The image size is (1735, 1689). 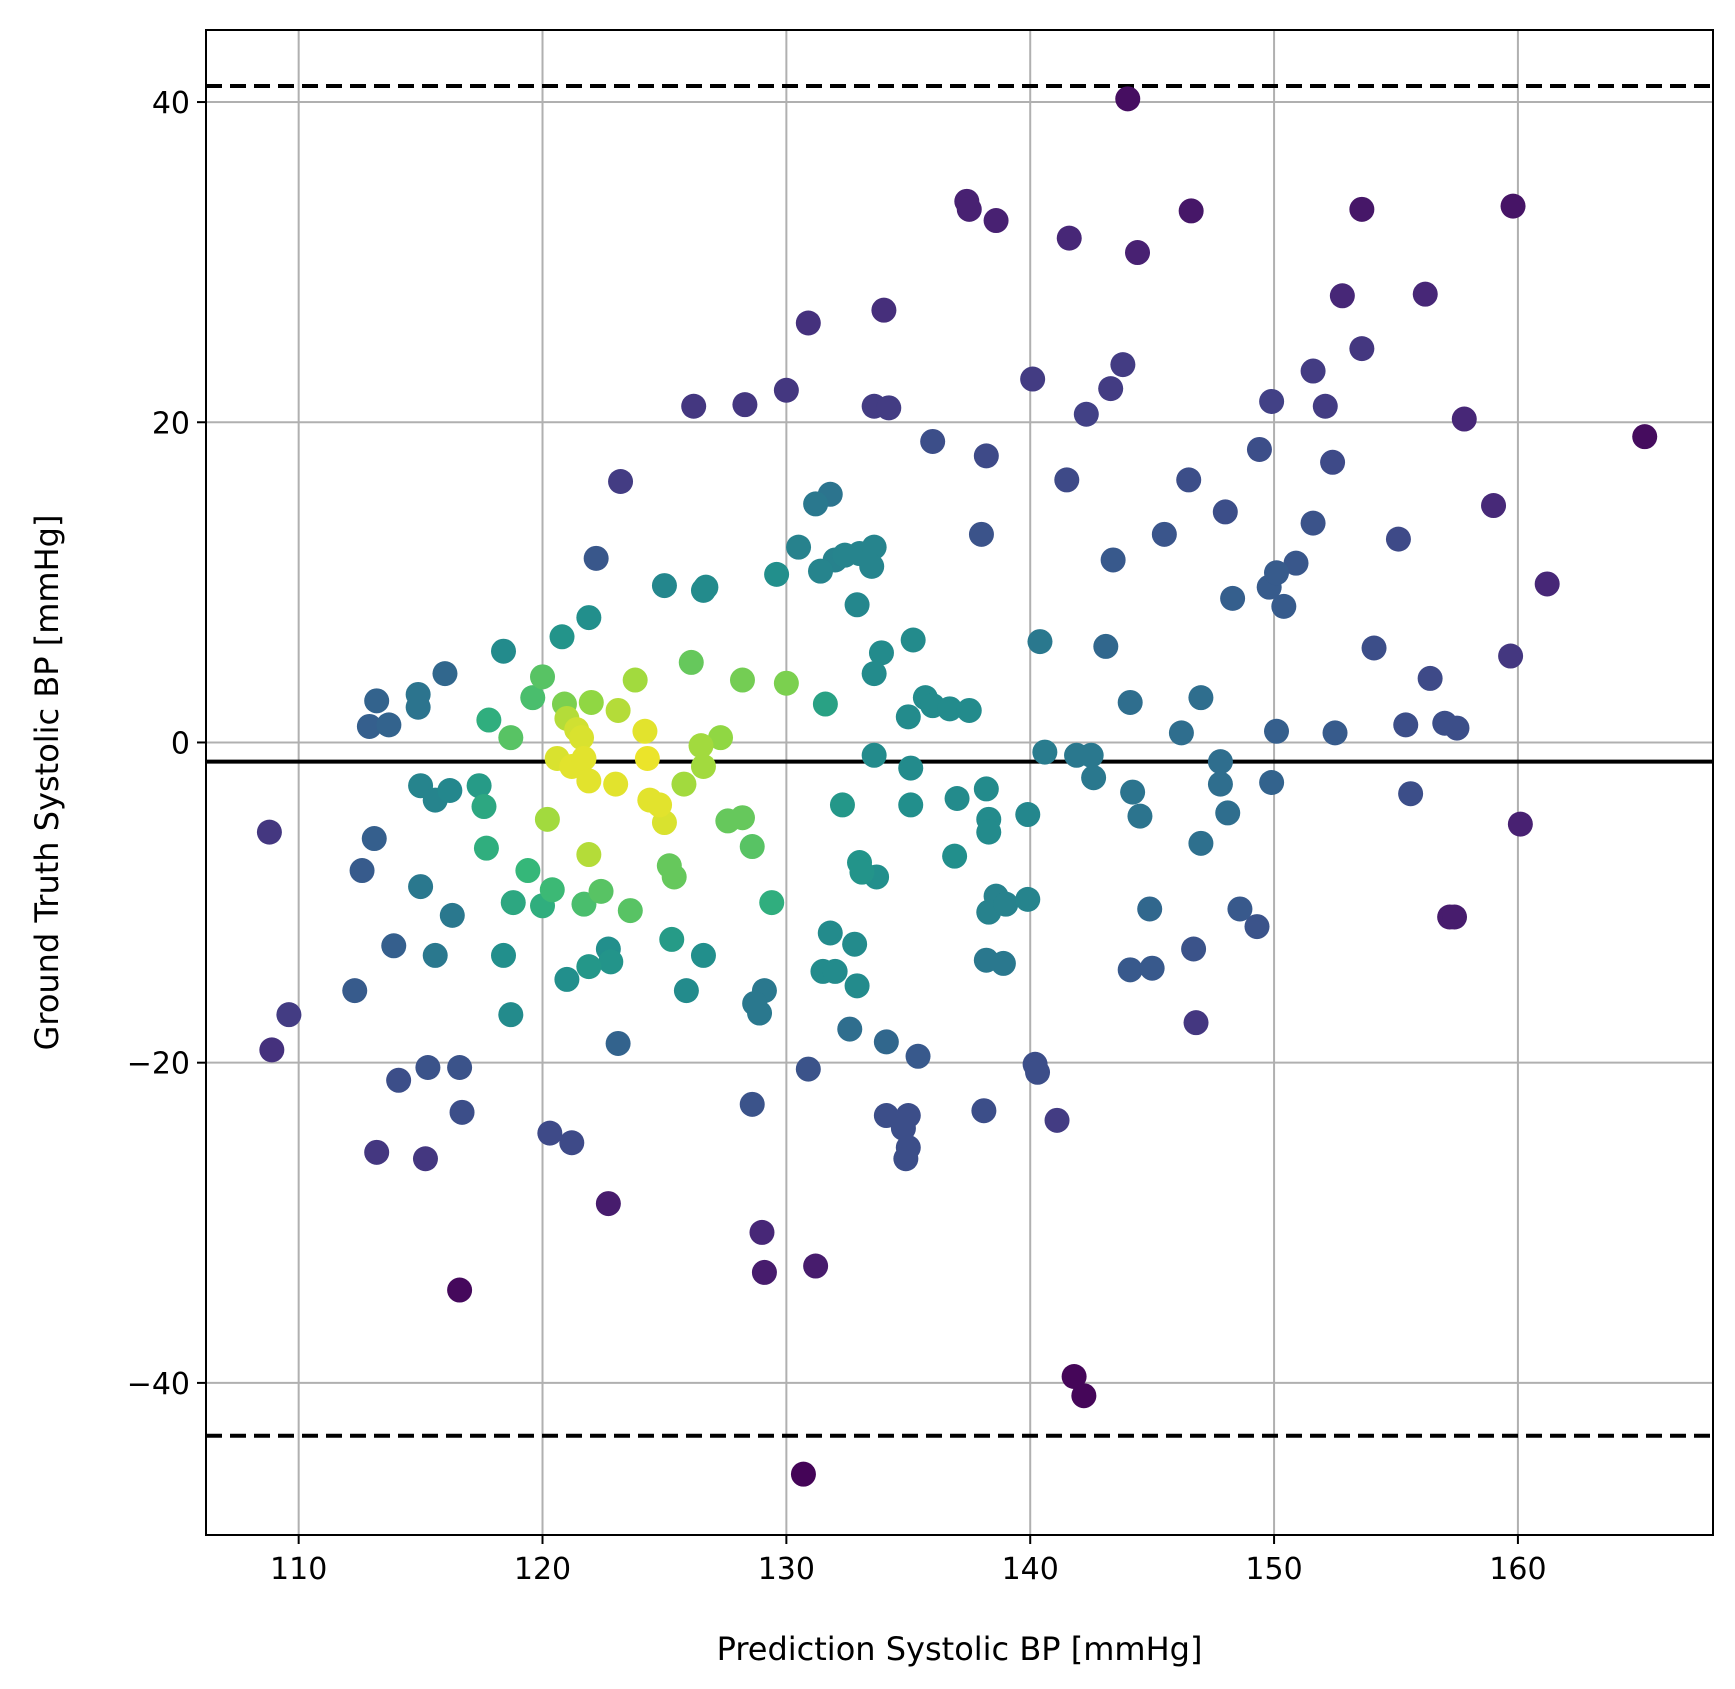 What do you see at coordinates (171, 103) in the screenshot?
I see `y-tick-label: 40` at bounding box center [171, 103].